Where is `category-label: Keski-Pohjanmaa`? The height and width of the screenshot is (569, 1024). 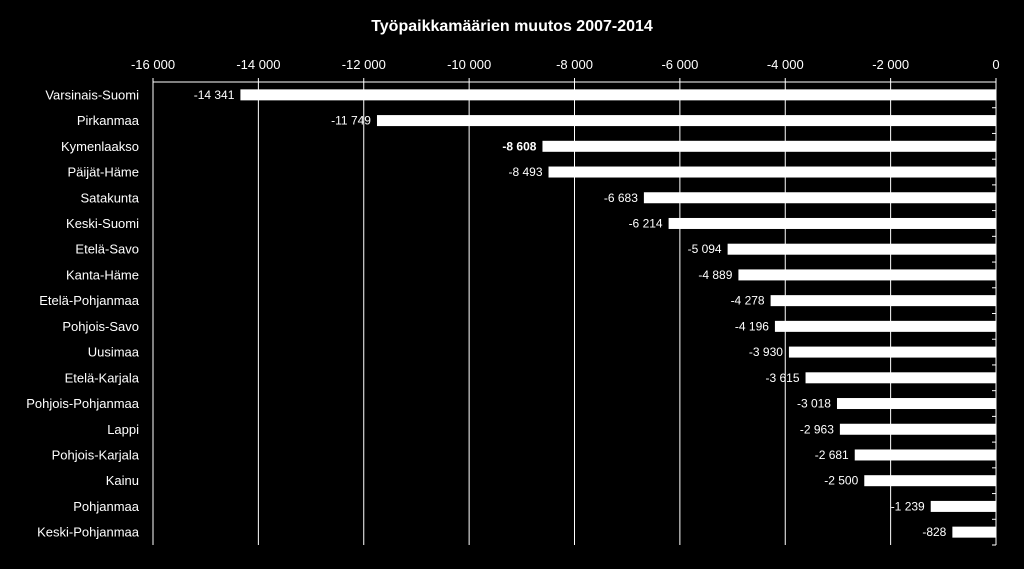
category-label: Keski-Pohjanmaa is located at coordinates (88, 532).